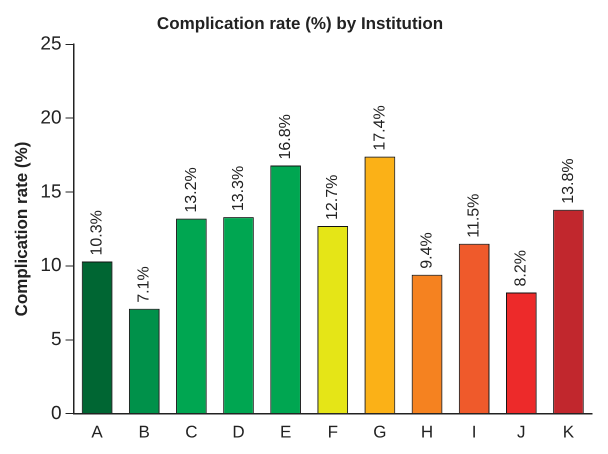 The image size is (608, 454). I want to click on data-label: 13.3%, so click(238, 189).